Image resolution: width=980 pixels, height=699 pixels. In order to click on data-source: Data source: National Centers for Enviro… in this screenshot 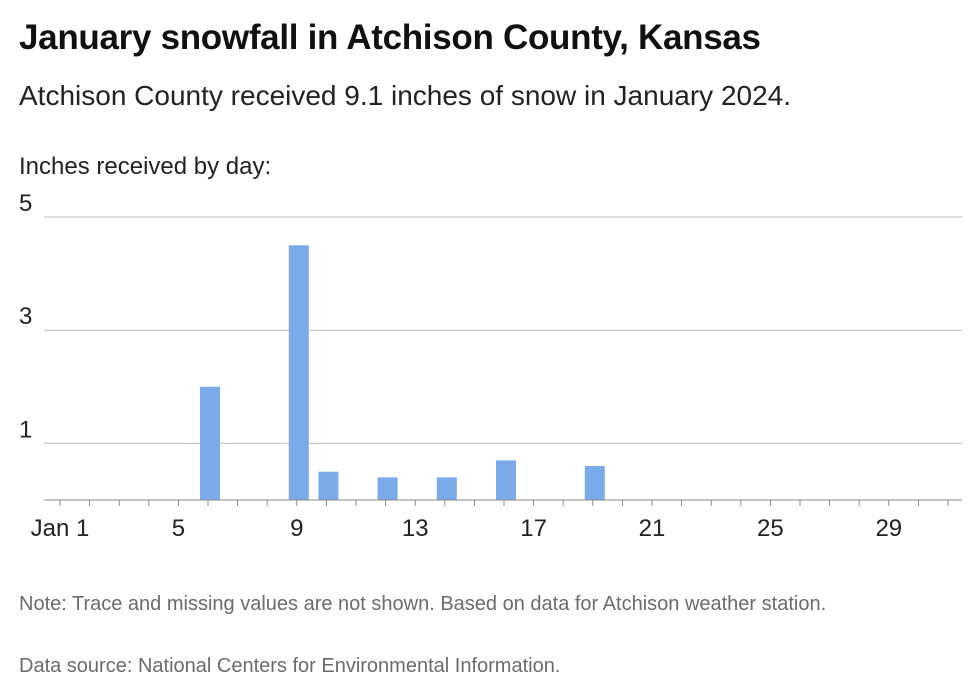, I will do `click(290, 666)`.